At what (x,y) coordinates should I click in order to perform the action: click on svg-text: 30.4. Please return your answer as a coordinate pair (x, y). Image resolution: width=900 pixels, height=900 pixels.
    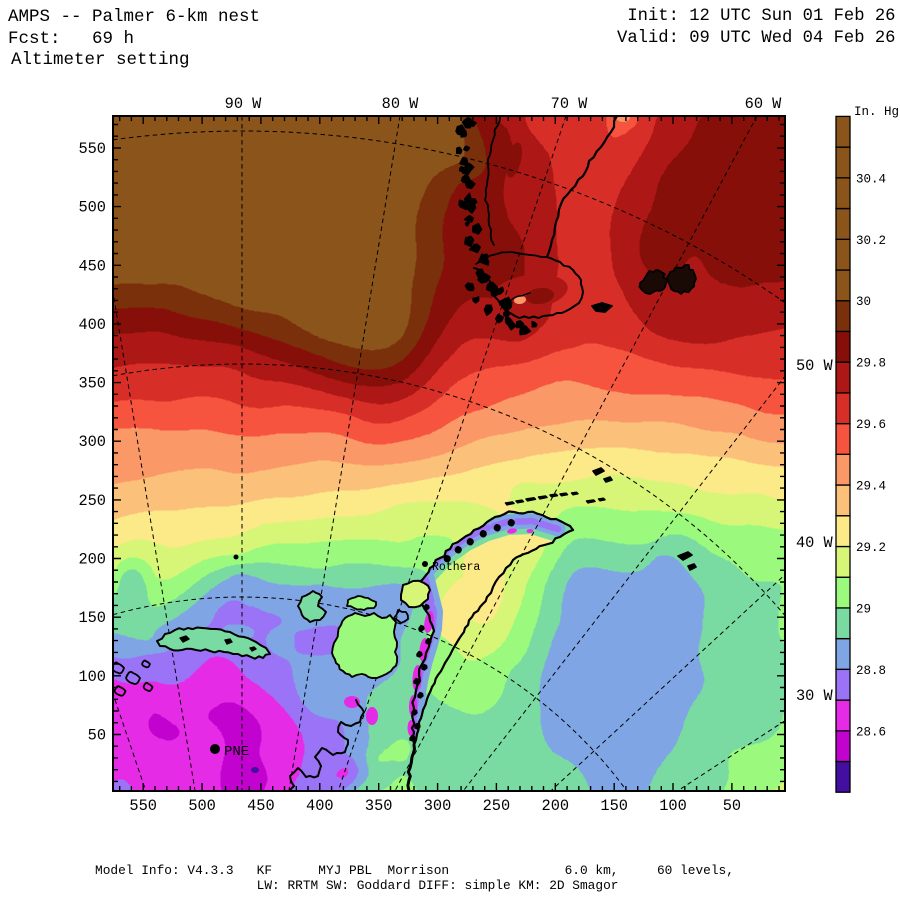
    Looking at the image, I should click on (871, 179).